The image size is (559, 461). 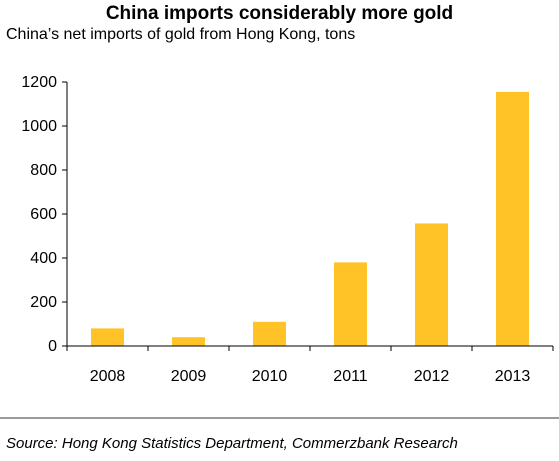 What do you see at coordinates (513, 376) in the screenshot?
I see `x-tick-label: 2013` at bounding box center [513, 376].